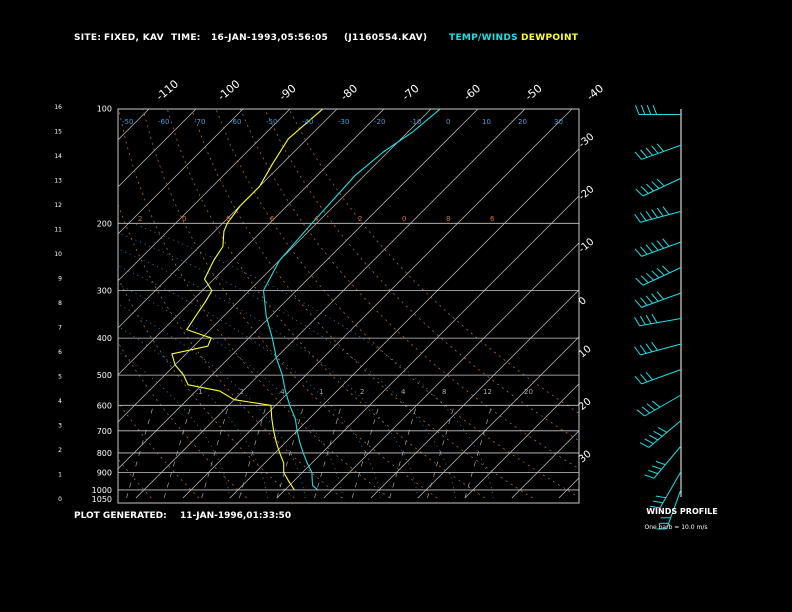 The width and height of the screenshot is (792, 612). Describe the element at coordinates (595, 93) in the screenshot. I see `top-temp-tick-label: -40` at that location.